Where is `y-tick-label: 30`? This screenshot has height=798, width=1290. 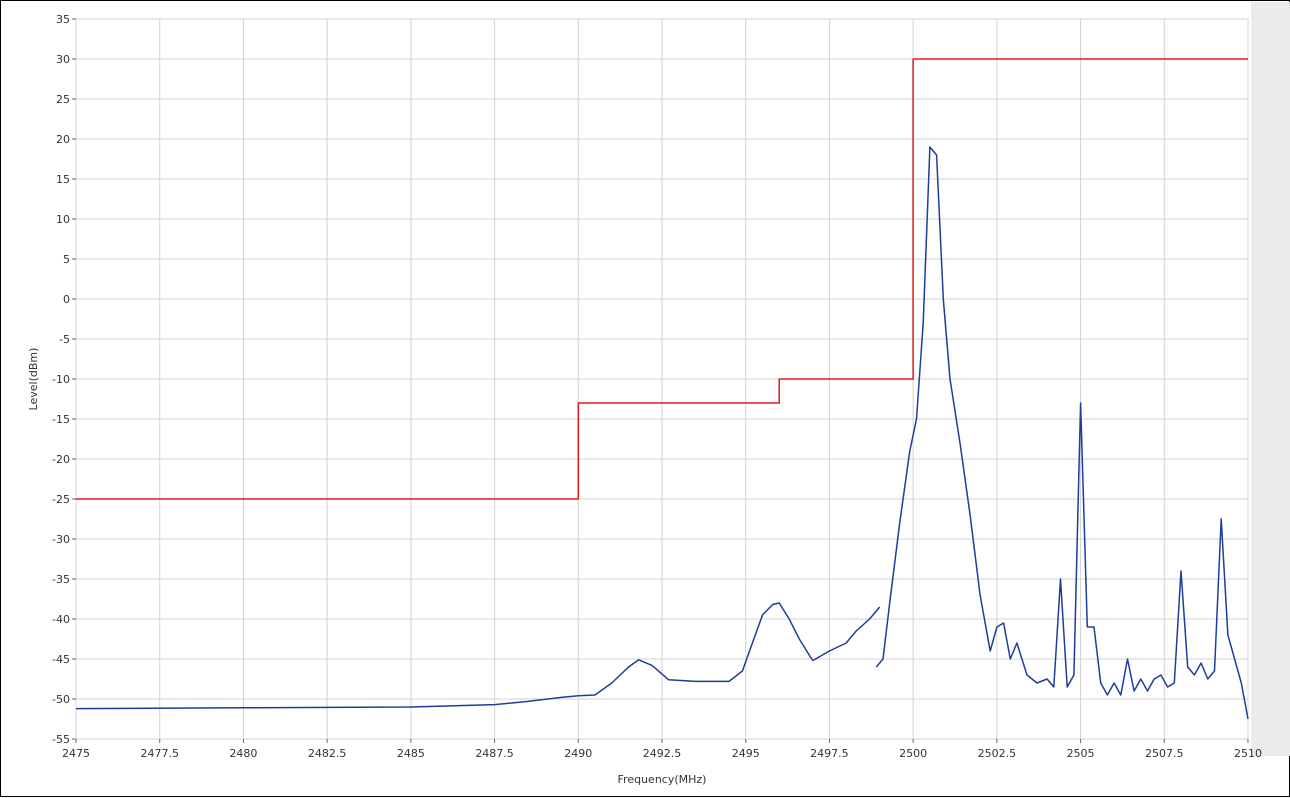
y-tick-label: 30 is located at coordinates (63, 59).